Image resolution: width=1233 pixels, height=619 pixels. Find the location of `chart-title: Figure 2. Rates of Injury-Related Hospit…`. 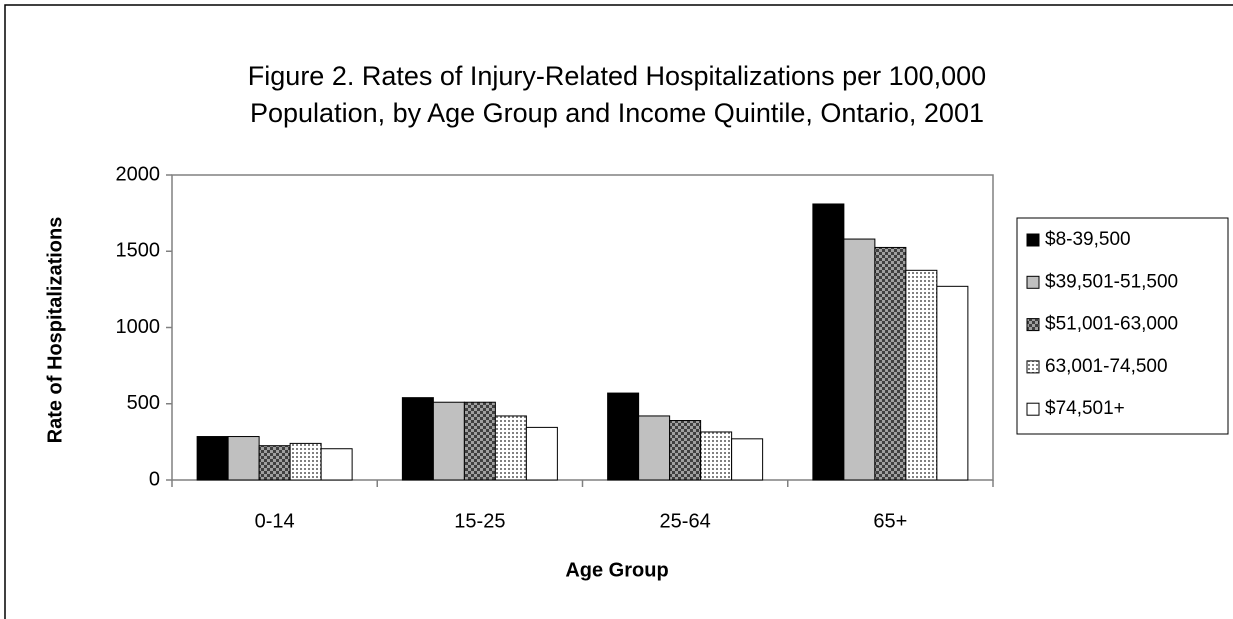

chart-title: Figure 2. Rates of Injury-Related Hospit… is located at coordinates (617, 76).